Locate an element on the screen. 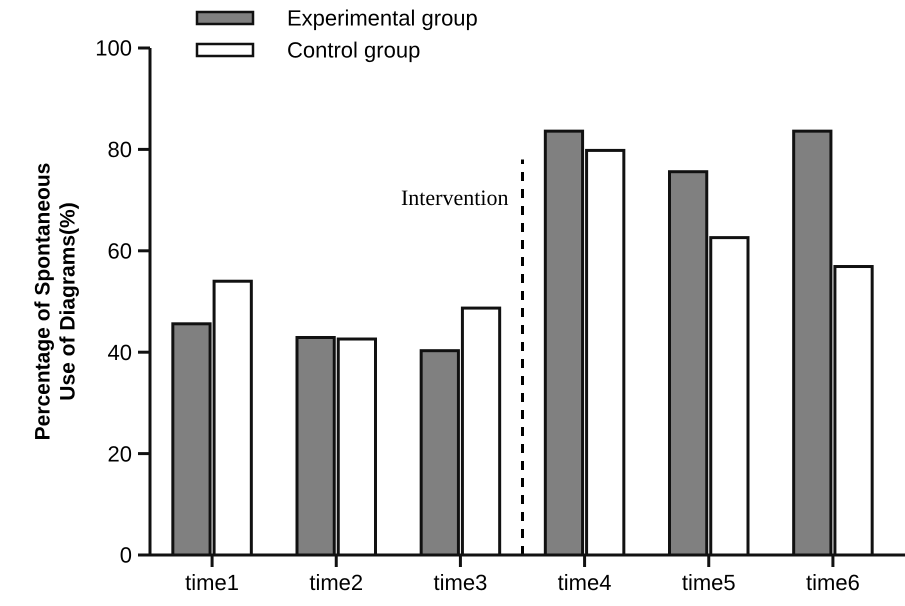 This screenshot has width=905, height=606. x-tick-label: time6 is located at coordinates (833, 582).